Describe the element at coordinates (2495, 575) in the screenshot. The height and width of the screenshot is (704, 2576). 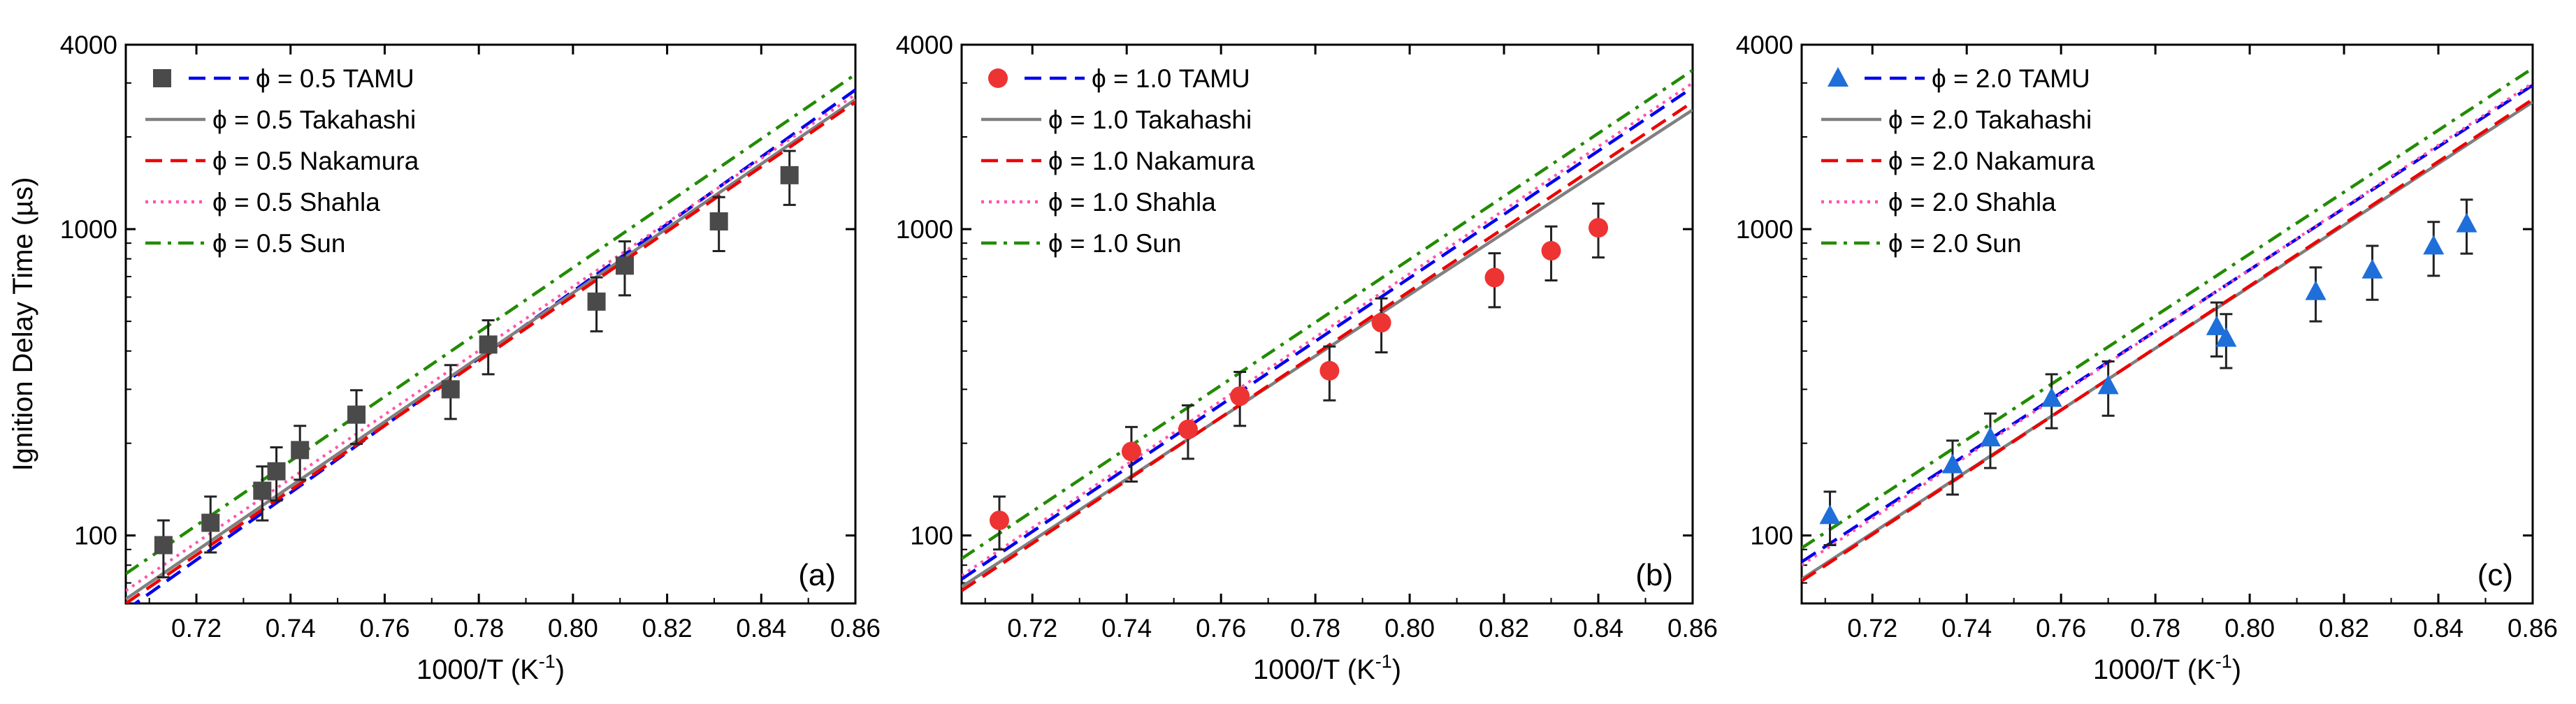
I see `panel-label: (c)` at that location.